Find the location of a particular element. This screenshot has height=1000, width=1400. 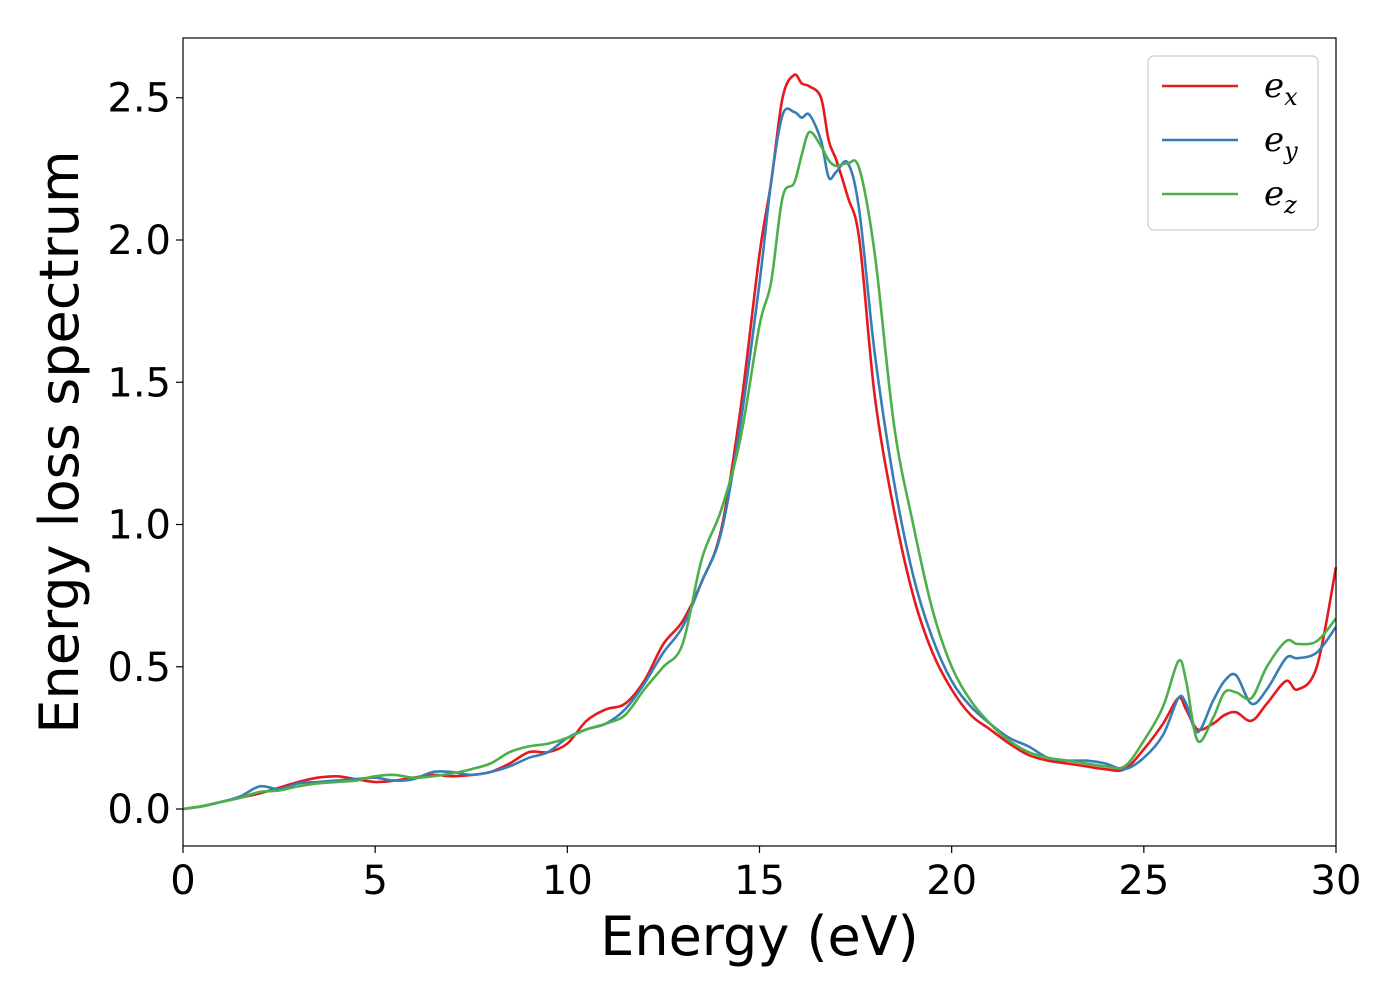

legend-box is located at coordinates (1233, 143).